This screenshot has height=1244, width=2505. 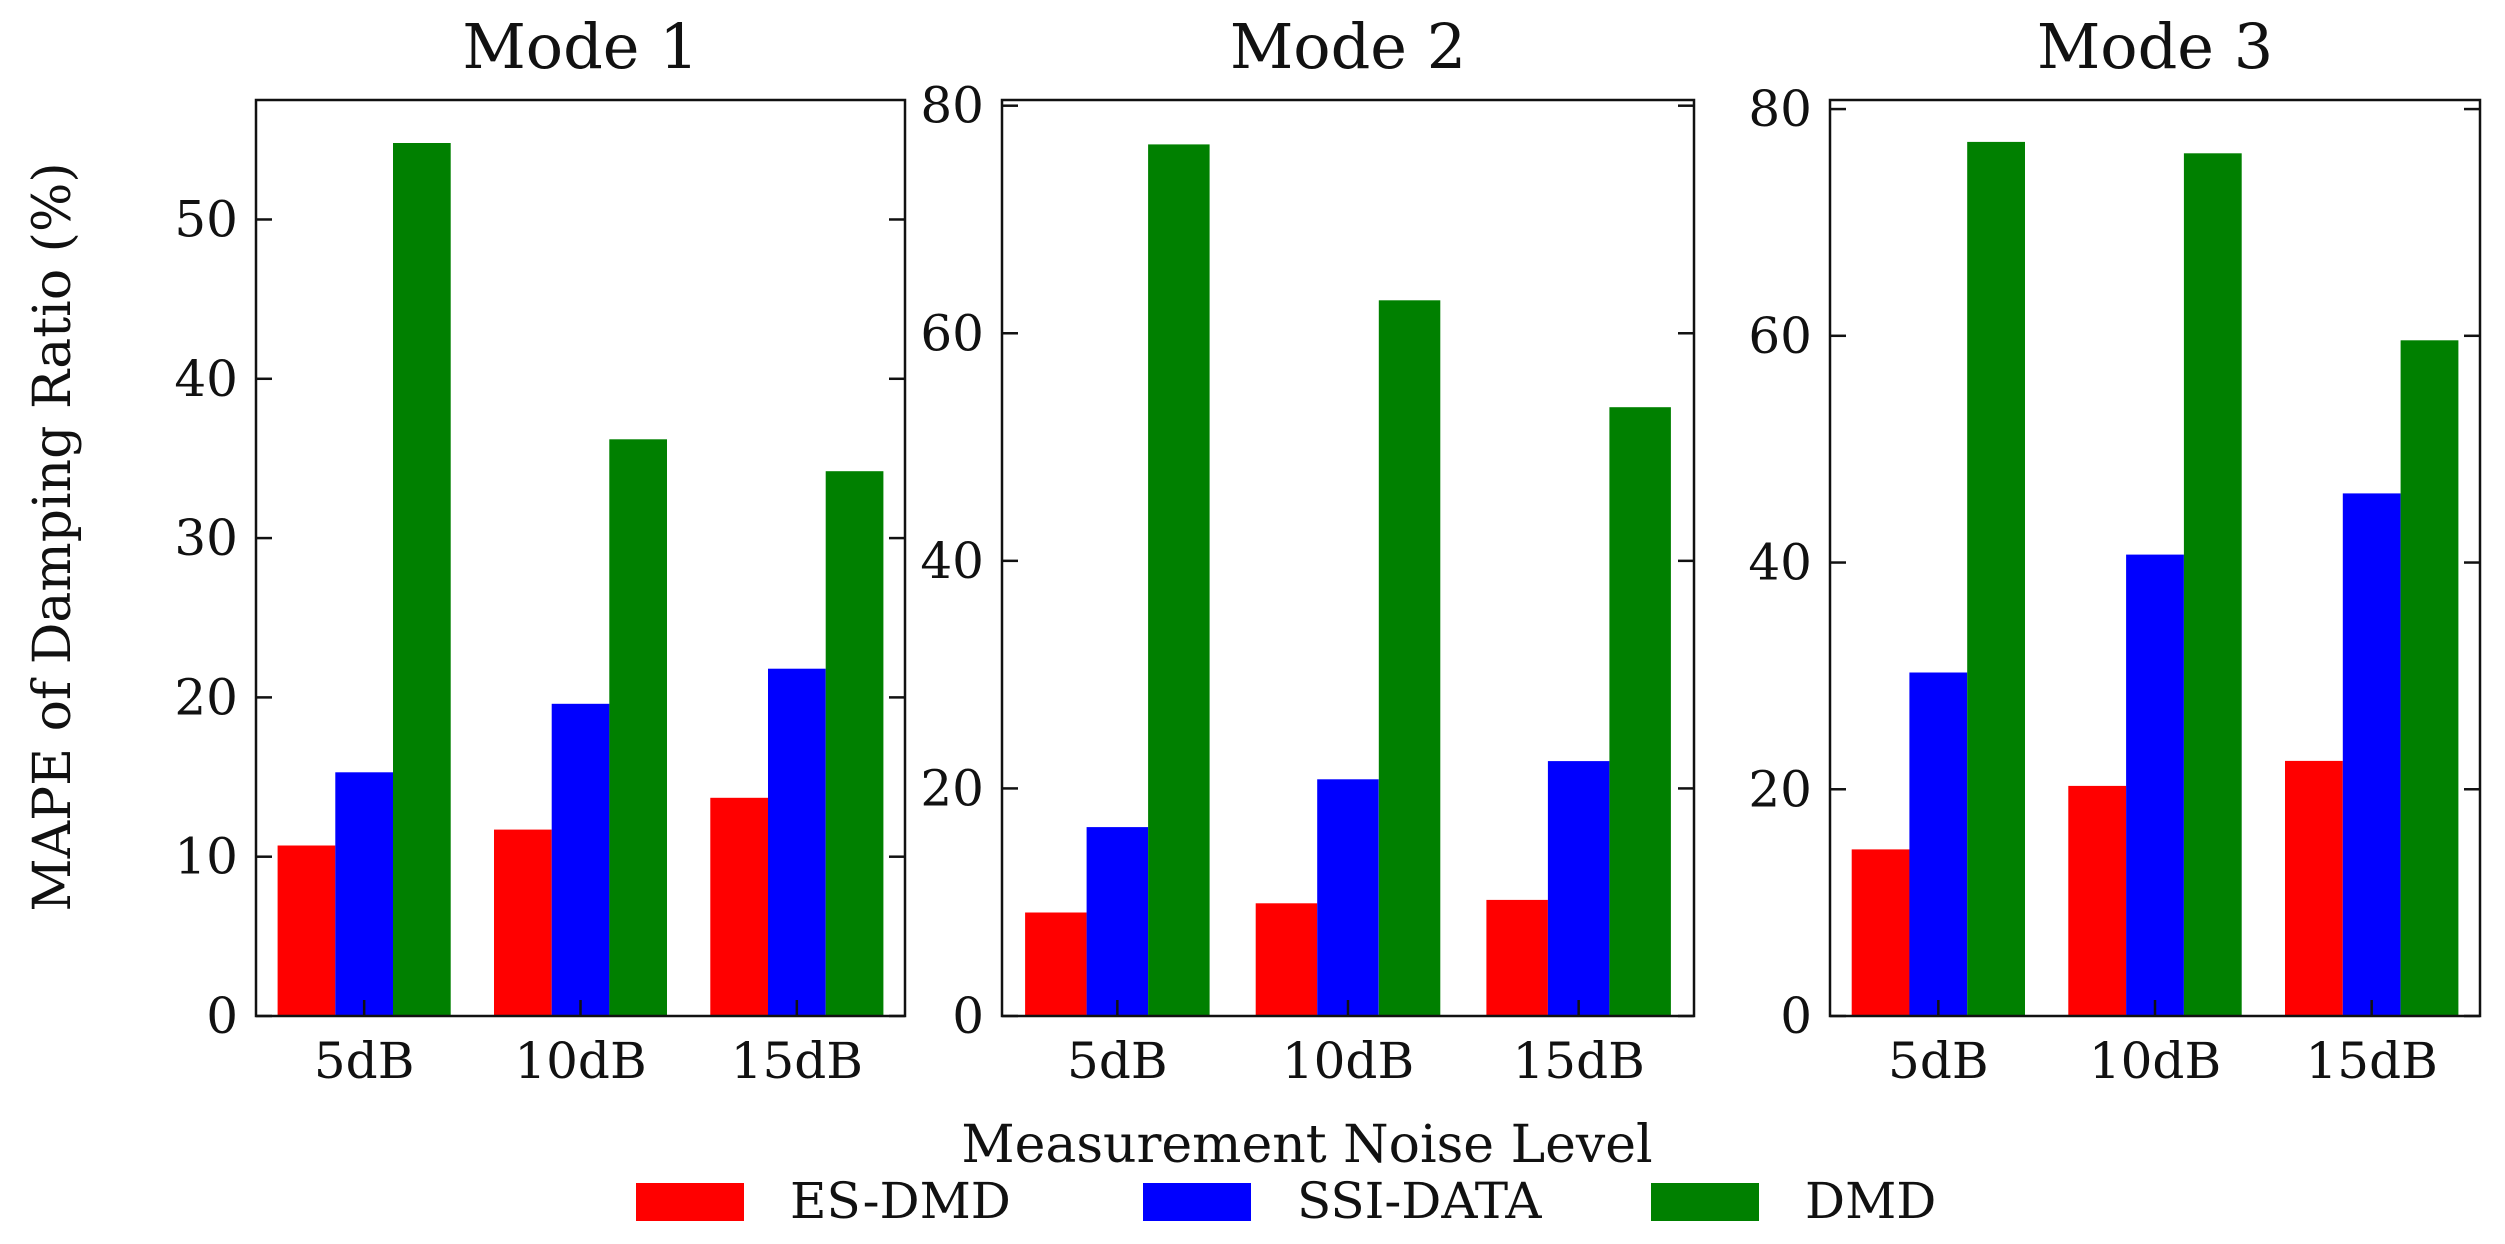 What do you see at coordinates (1306, 1145) in the screenshot?
I see `x-axis-label: Measurement Noise Level` at bounding box center [1306, 1145].